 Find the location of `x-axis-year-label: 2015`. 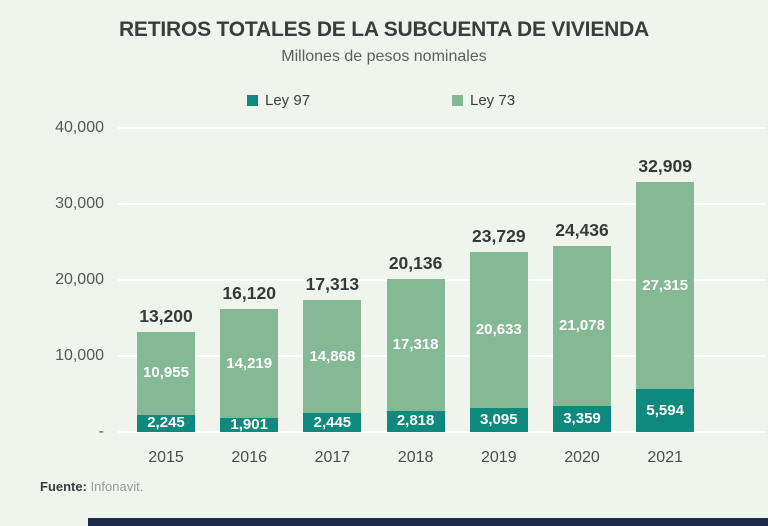

x-axis-year-label: 2015 is located at coordinates (166, 457).